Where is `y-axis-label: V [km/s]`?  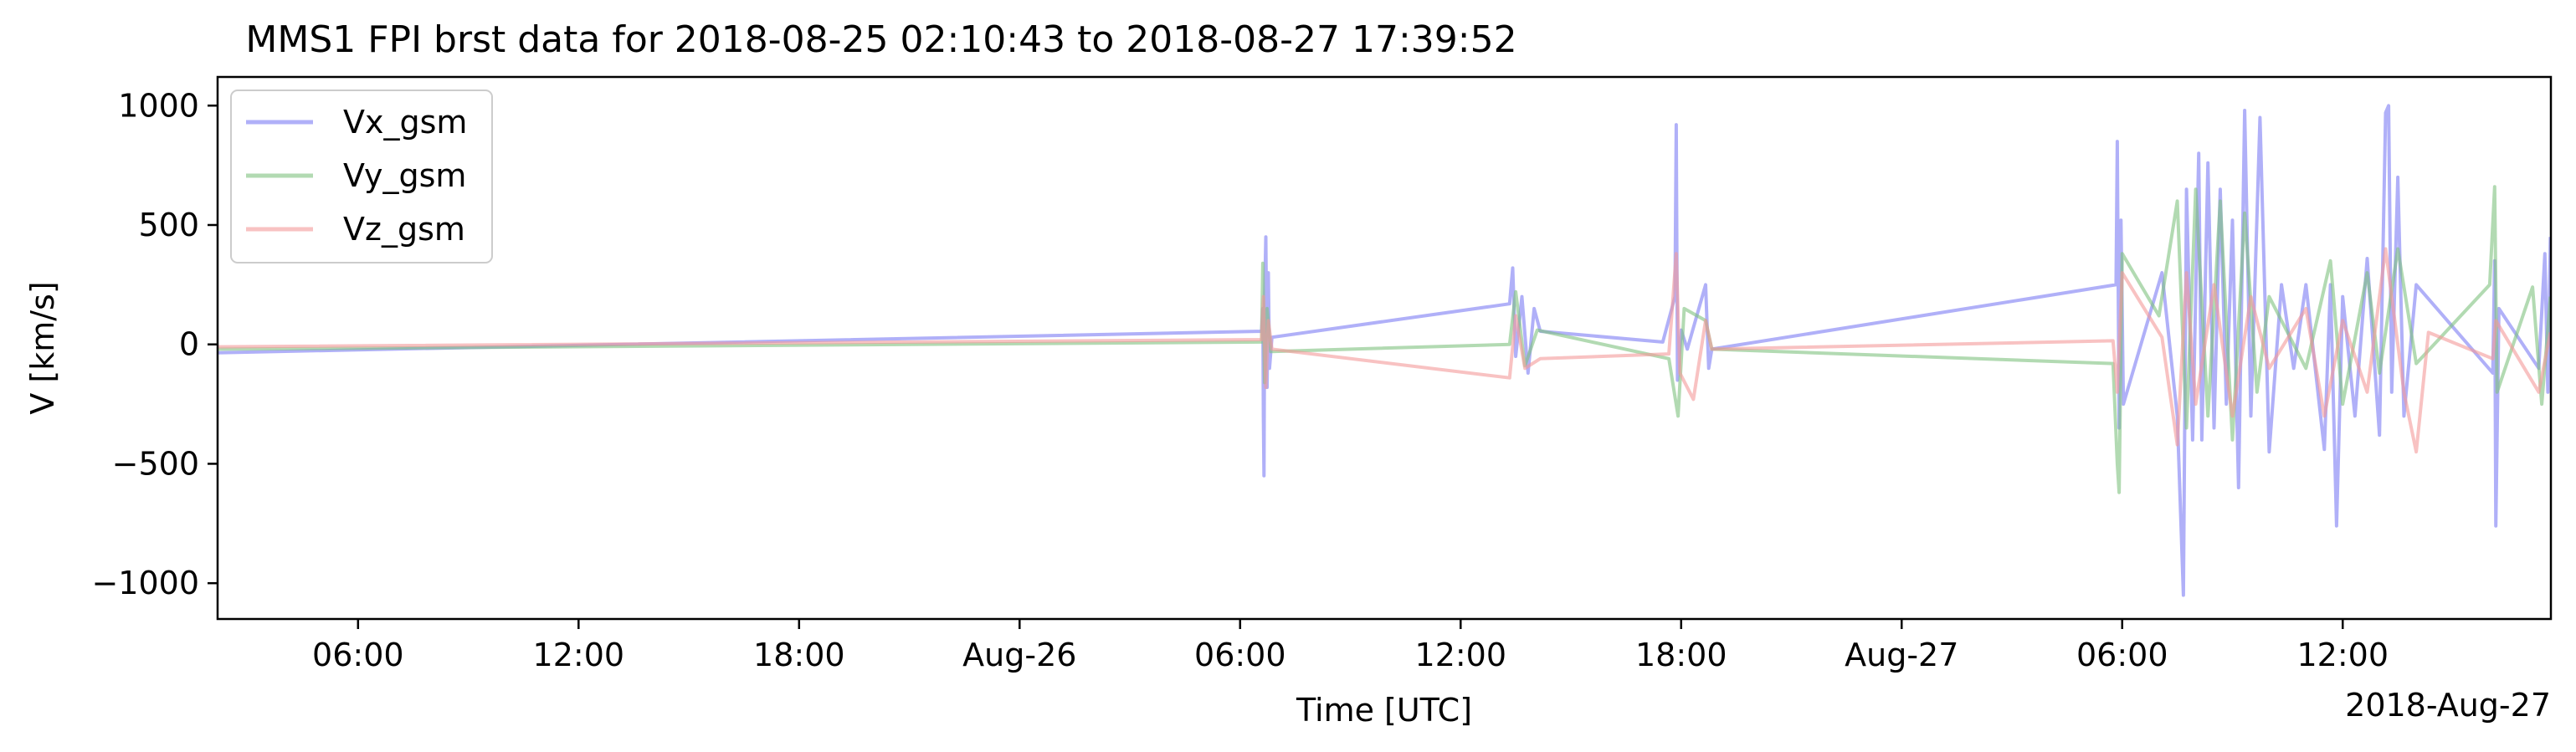 y-axis-label: V [km/s] is located at coordinates (42, 348).